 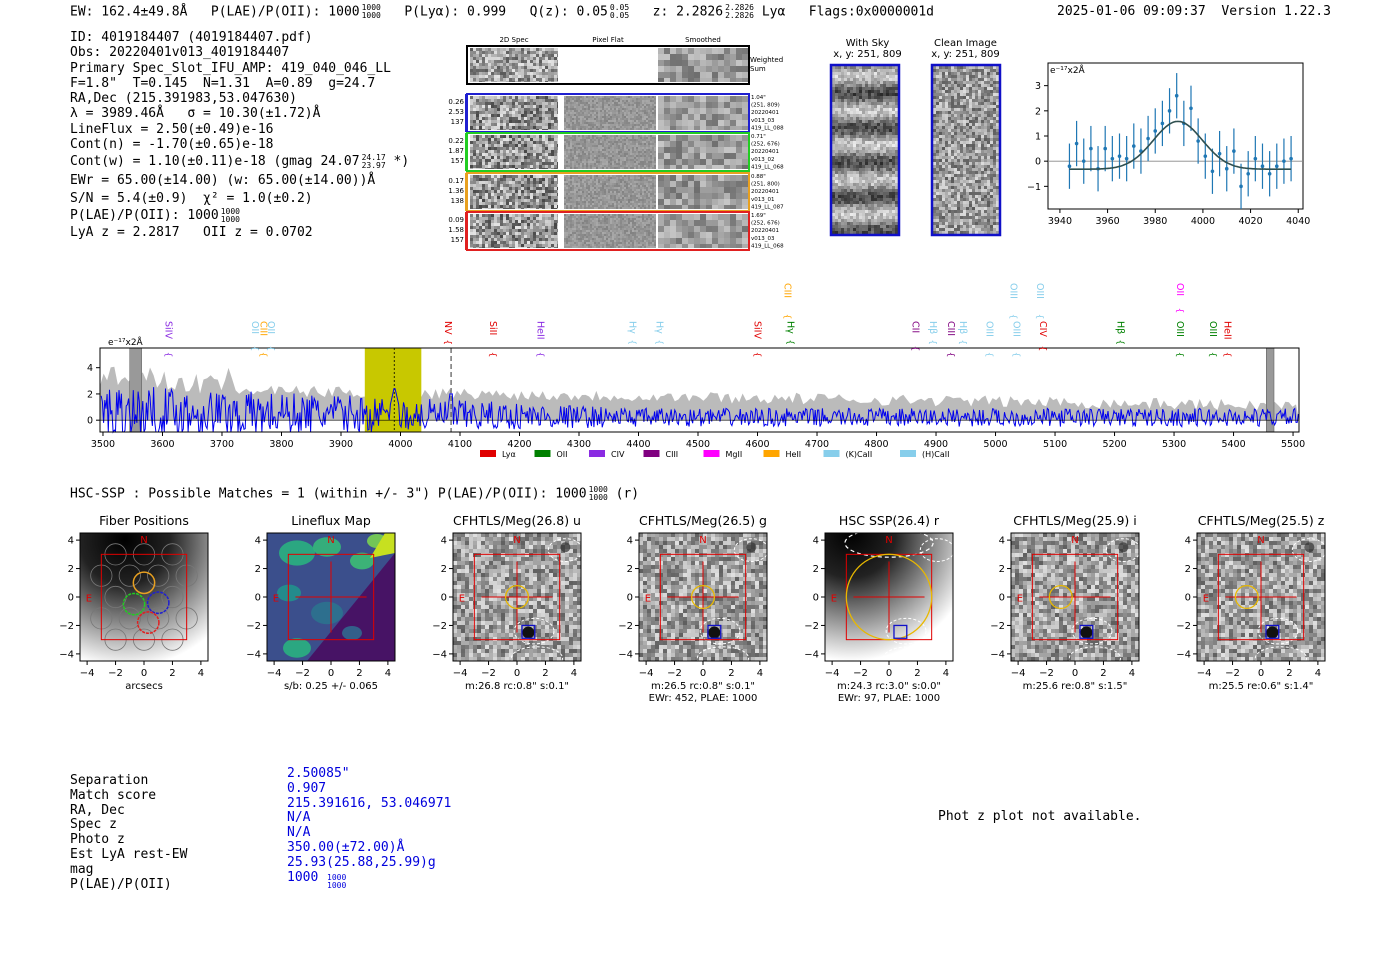 What do you see at coordinates (223, 181) in the screenshot?
I see `info-line: EWr = 65.00(±14.00) (w: 65.00(±14.00))Å` at bounding box center [223, 181].